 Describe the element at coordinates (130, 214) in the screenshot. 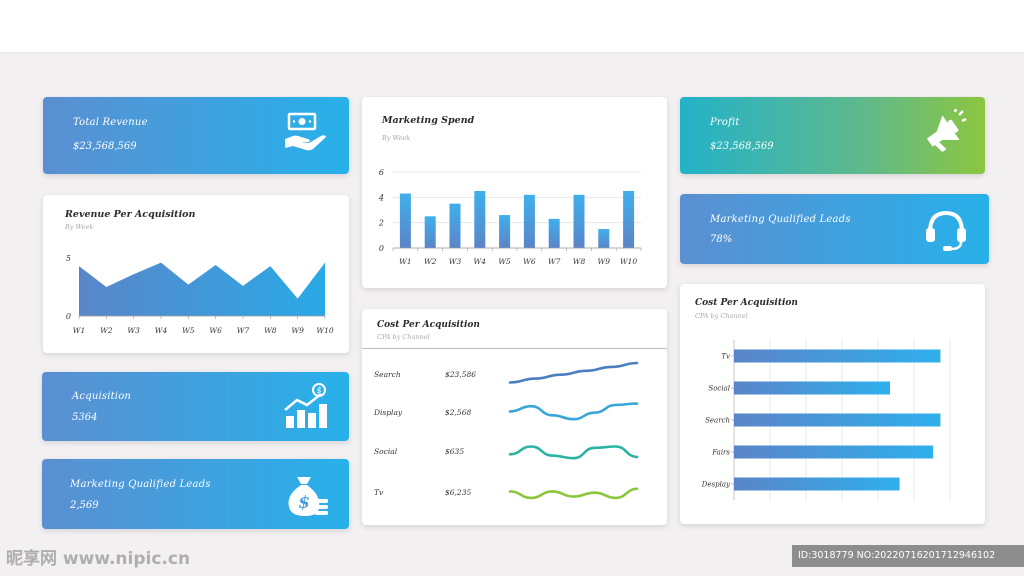

I see `chart-title: Revenue Per Acquisition` at that location.